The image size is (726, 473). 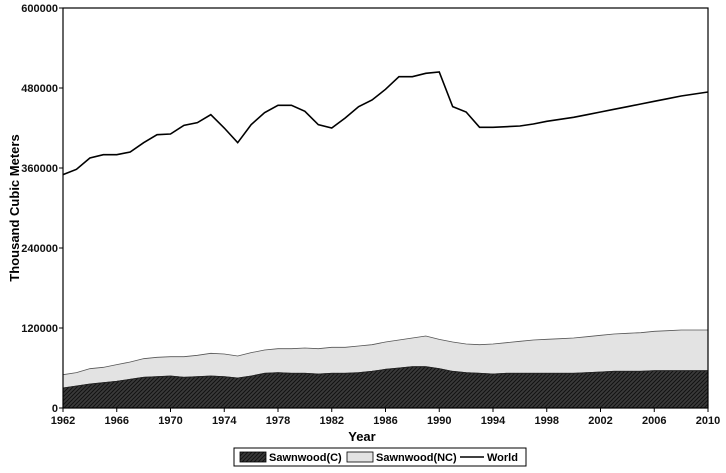 What do you see at coordinates (502, 458) in the screenshot?
I see `legend-label-world: World` at bounding box center [502, 458].